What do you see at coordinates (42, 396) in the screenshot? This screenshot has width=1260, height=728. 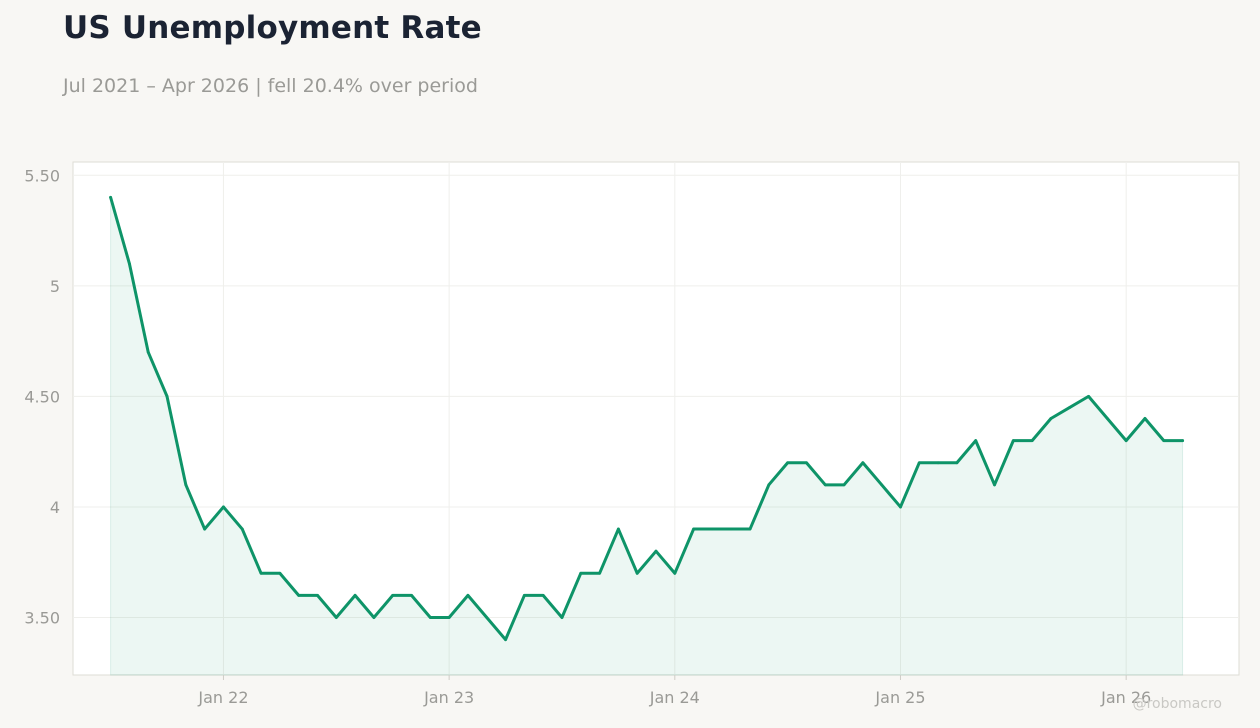 I see `y-tick-label: 4.50` at bounding box center [42, 396].